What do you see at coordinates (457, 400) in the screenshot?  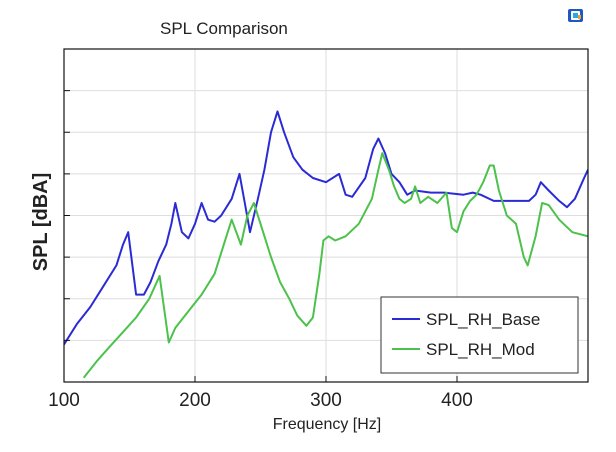 I see `x-tick-label: 400` at bounding box center [457, 400].